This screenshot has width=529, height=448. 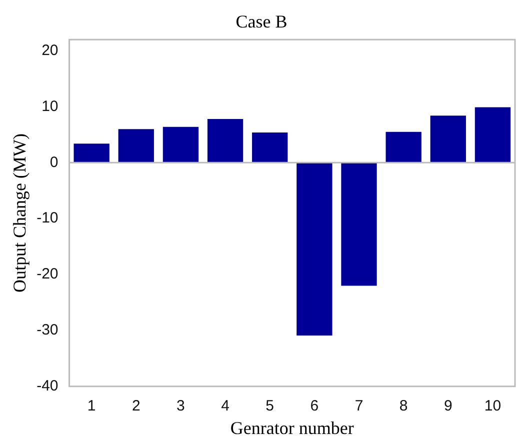 I want to click on y-tick-label: -10, so click(x=47, y=218).